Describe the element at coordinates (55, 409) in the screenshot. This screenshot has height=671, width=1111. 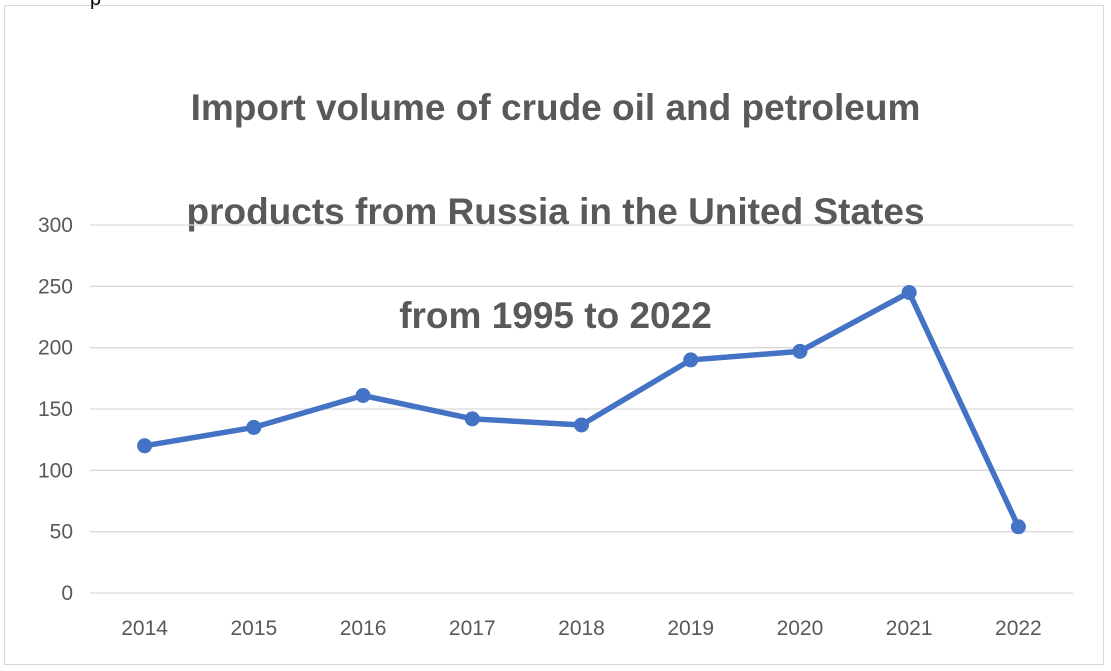
I see `y-tick-label: 150` at that location.